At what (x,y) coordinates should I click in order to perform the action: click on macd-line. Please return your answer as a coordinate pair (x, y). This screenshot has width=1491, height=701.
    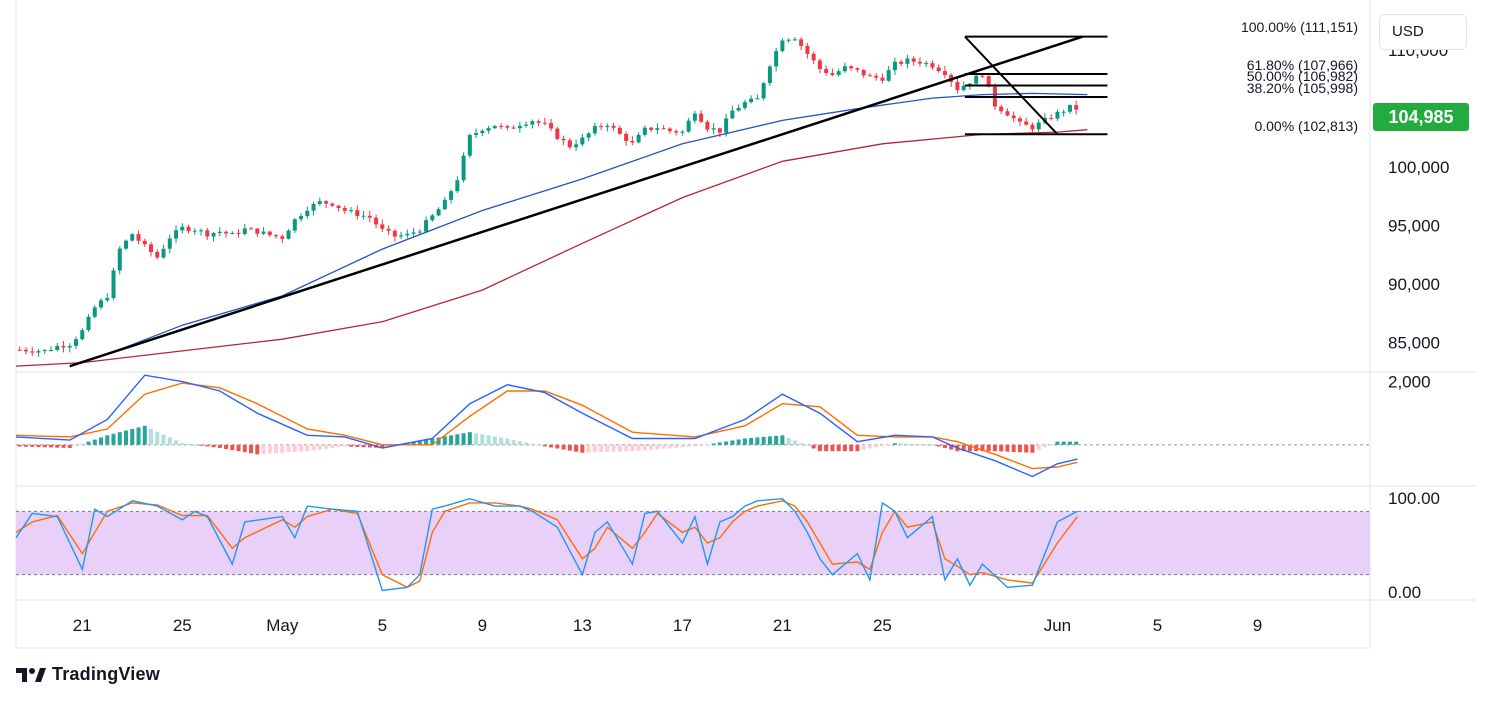
    Looking at the image, I should click on (546, 426).